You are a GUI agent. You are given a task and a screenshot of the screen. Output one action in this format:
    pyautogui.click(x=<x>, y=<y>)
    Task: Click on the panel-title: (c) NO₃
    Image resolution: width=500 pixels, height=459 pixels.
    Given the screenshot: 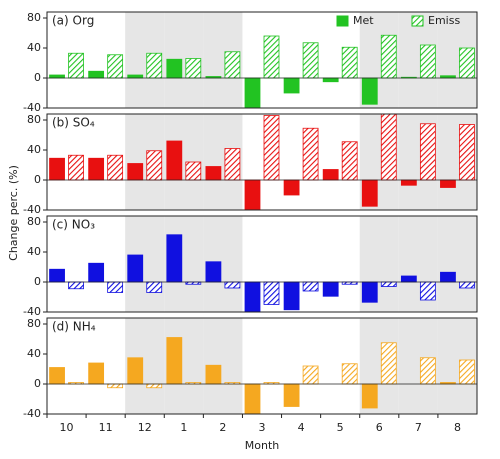 What is the action you would take?
    pyautogui.click(x=73, y=225)
    